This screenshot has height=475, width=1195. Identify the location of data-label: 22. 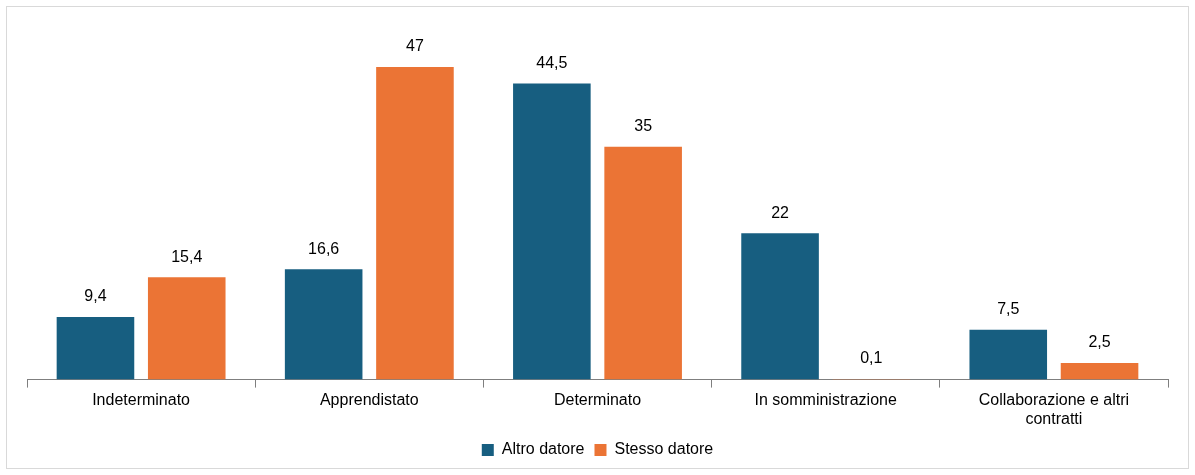
(780, 212).